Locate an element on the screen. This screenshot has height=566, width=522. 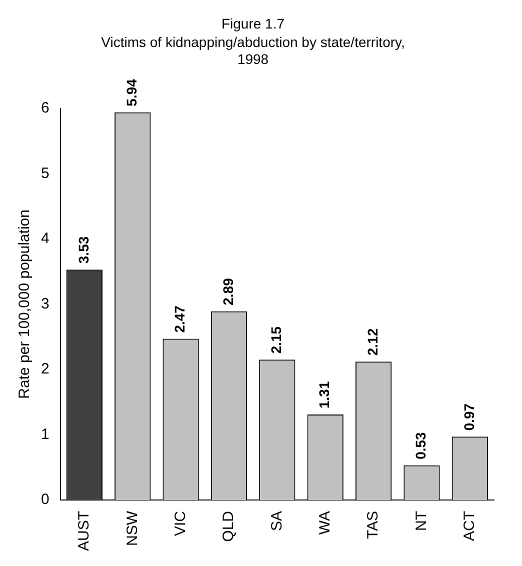
data-label: 0.97 is located at coordinates (468, 417).